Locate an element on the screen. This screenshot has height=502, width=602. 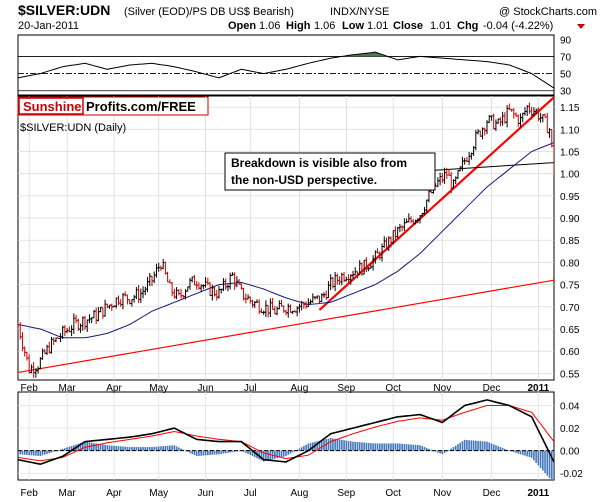
month-tick-label: Apr is located at coordinates (114, 388).